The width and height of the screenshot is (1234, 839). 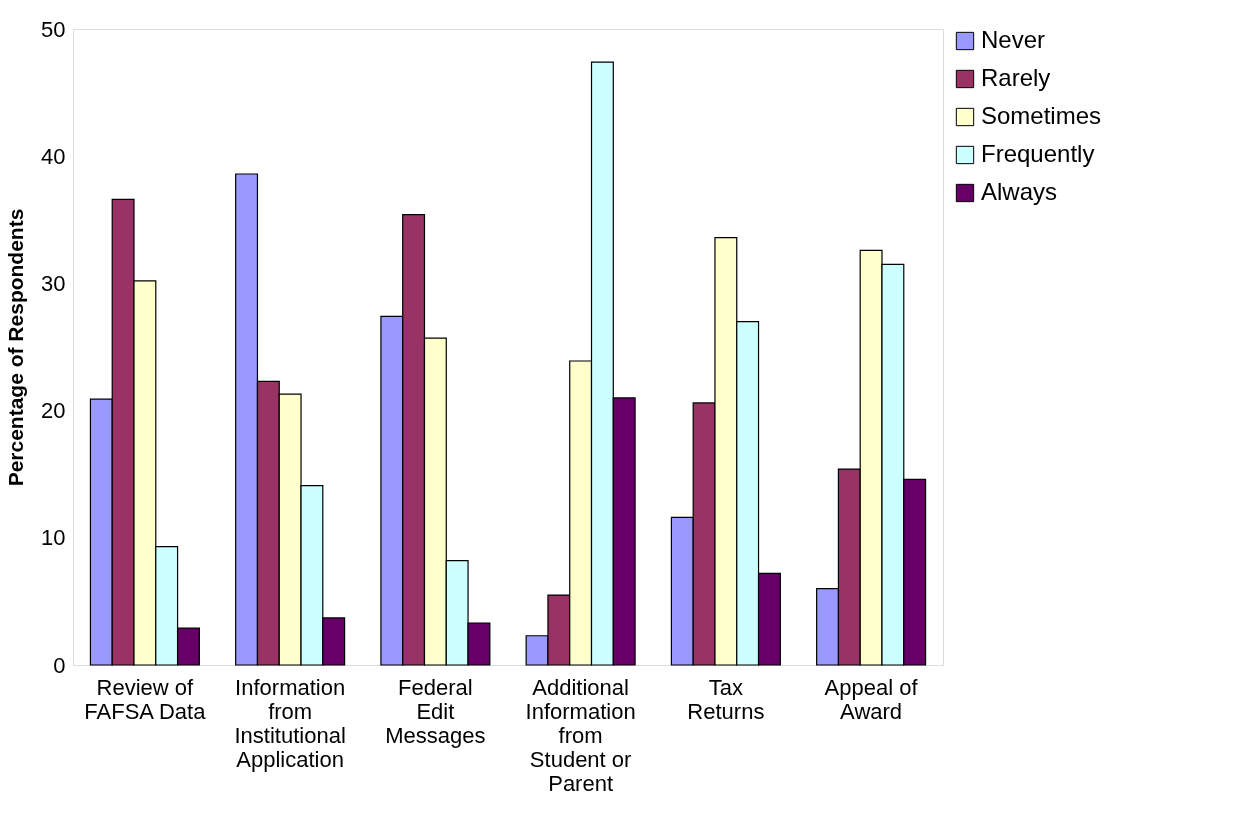 I want to click on legend-label: Sometimes, so click(x=1041, y=115).